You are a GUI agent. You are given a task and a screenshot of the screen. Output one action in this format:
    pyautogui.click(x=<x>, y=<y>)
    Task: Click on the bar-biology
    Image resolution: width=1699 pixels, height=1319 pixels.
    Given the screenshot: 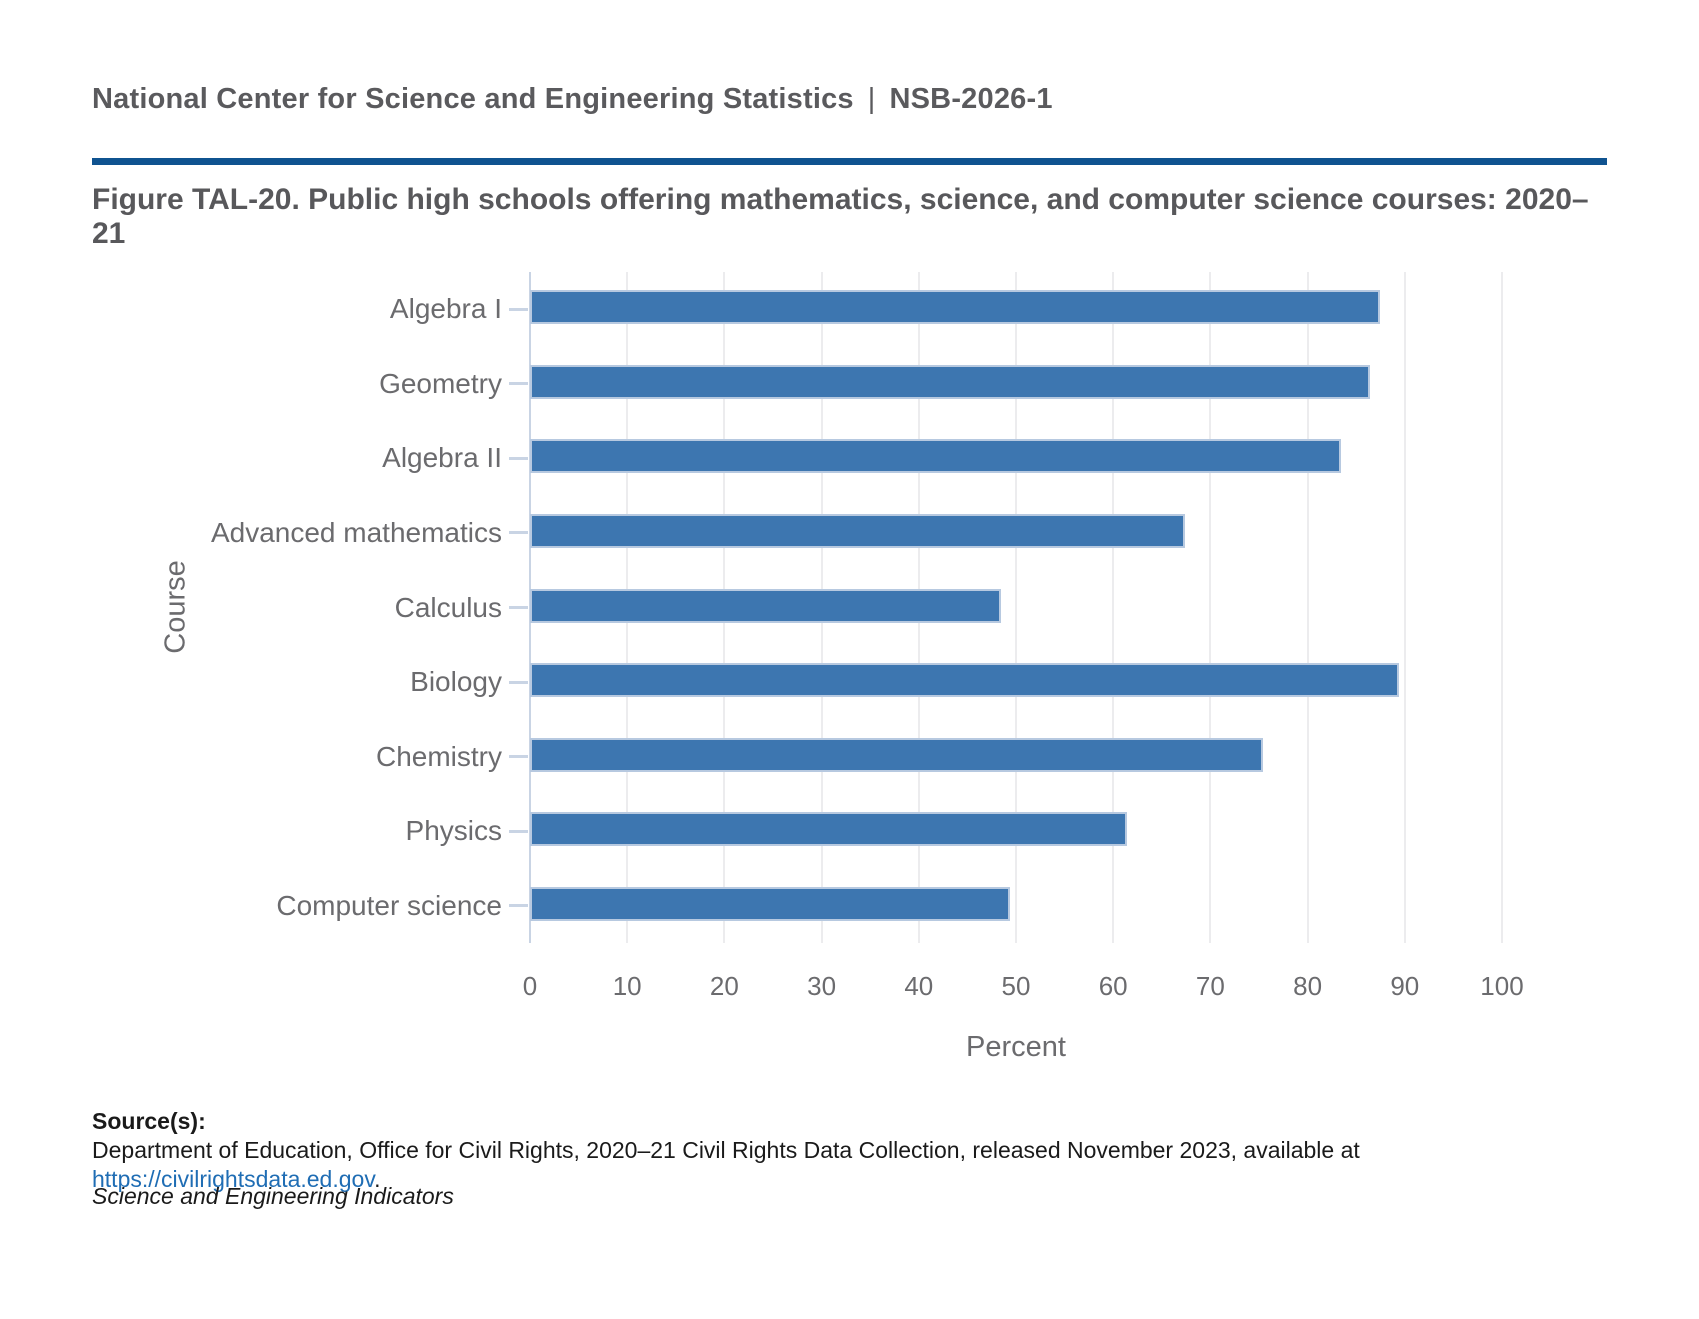 What is the action you would take?
    pyautogui.click(x=965, y=680)
    